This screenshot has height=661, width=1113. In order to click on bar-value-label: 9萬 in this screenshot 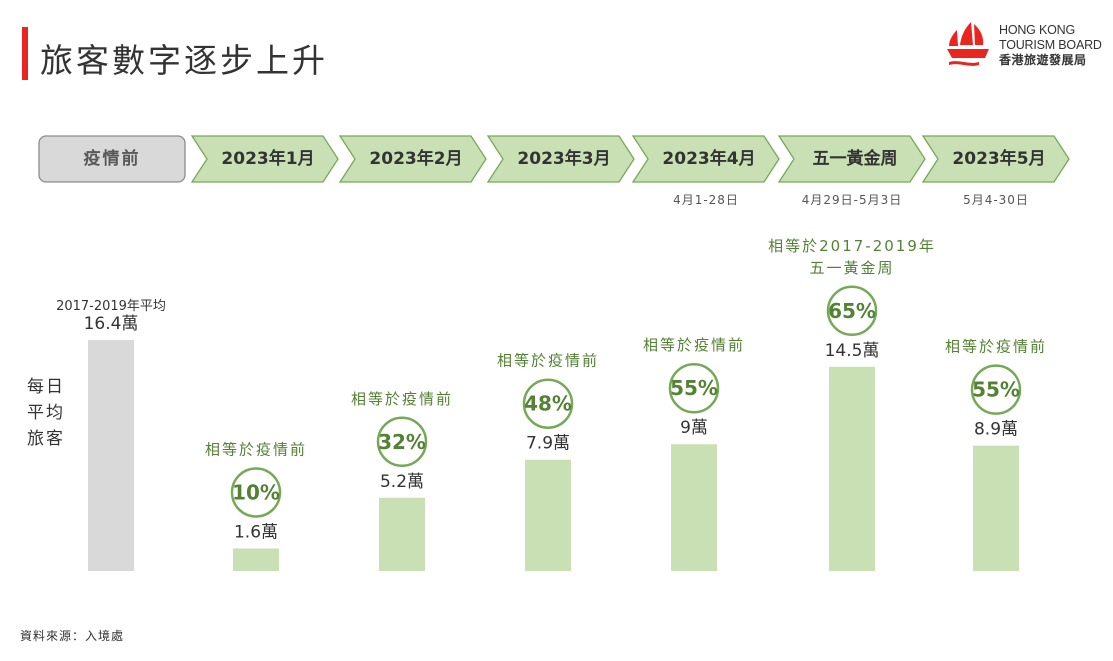, I will do `click(694, 428)`.